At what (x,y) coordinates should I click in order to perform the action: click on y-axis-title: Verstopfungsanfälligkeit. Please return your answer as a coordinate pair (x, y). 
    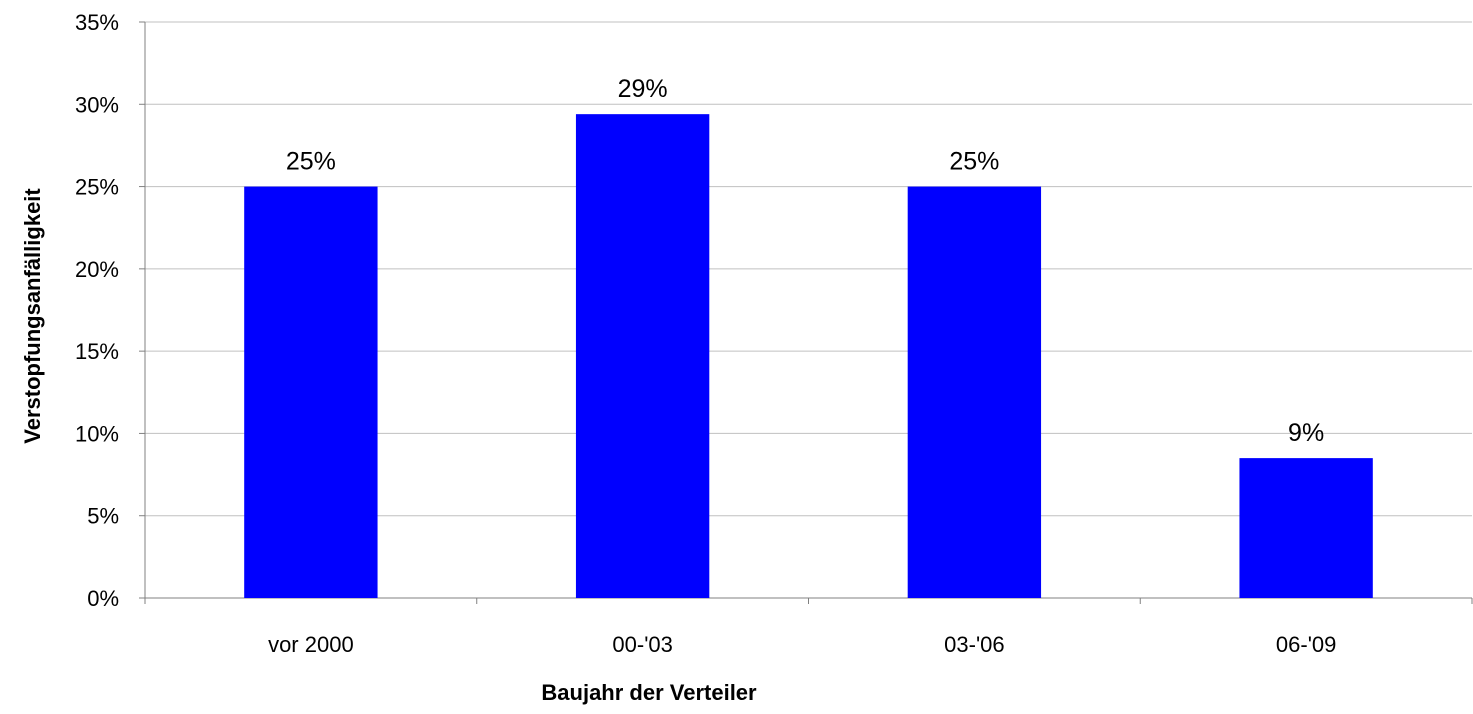
    Looking at the image, I should click on (32, 316).